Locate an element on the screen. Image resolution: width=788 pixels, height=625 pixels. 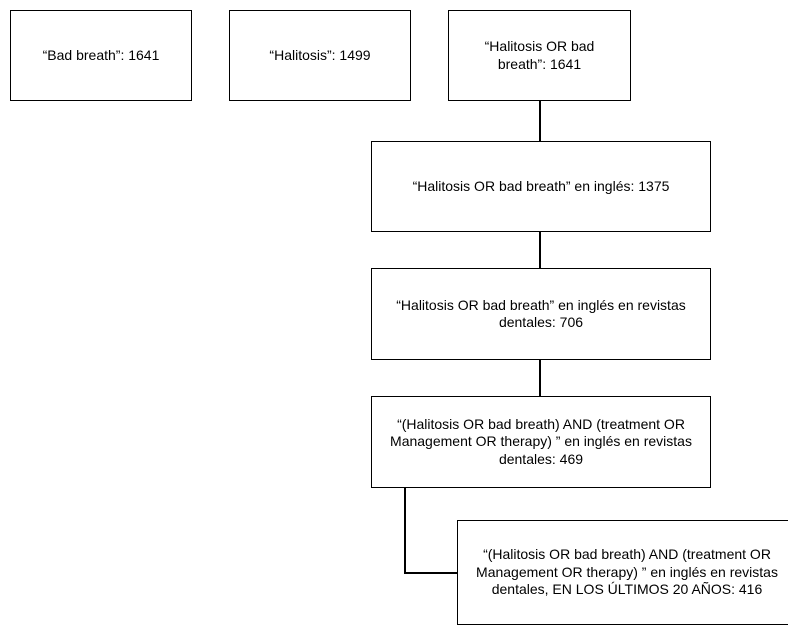
box-halitosis-or-bad-breath-label: “Halitosis OR bad breath”: 1641 is located at coordinates (539, 55).